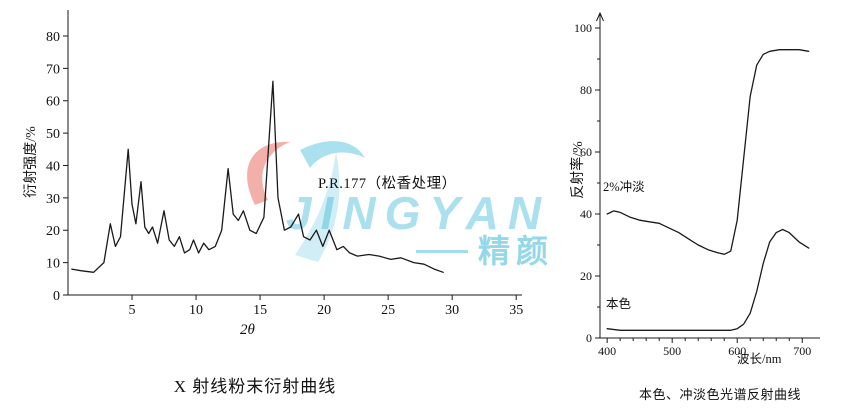 Image resolution: width=845 pixels, height=408 pixels. I want to click on svg-text: 70, so click(53, 69).